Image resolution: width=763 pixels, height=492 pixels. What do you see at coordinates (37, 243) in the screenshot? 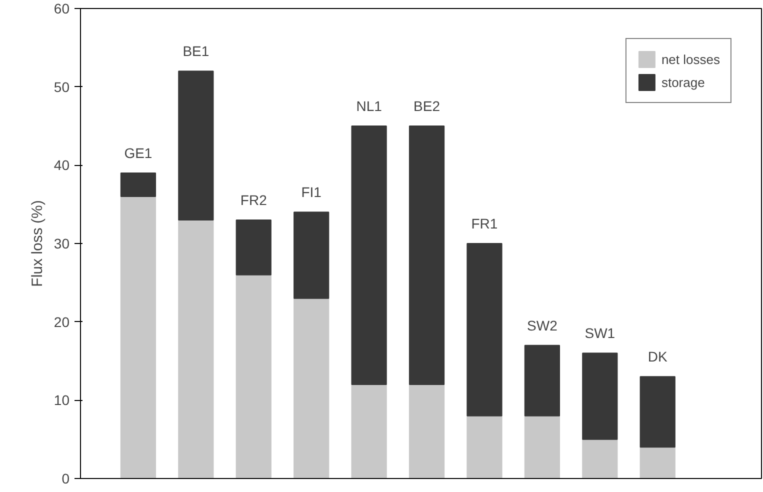
I see `y-axis-title: Flux loss (%)` at bounding box center [37, 243].